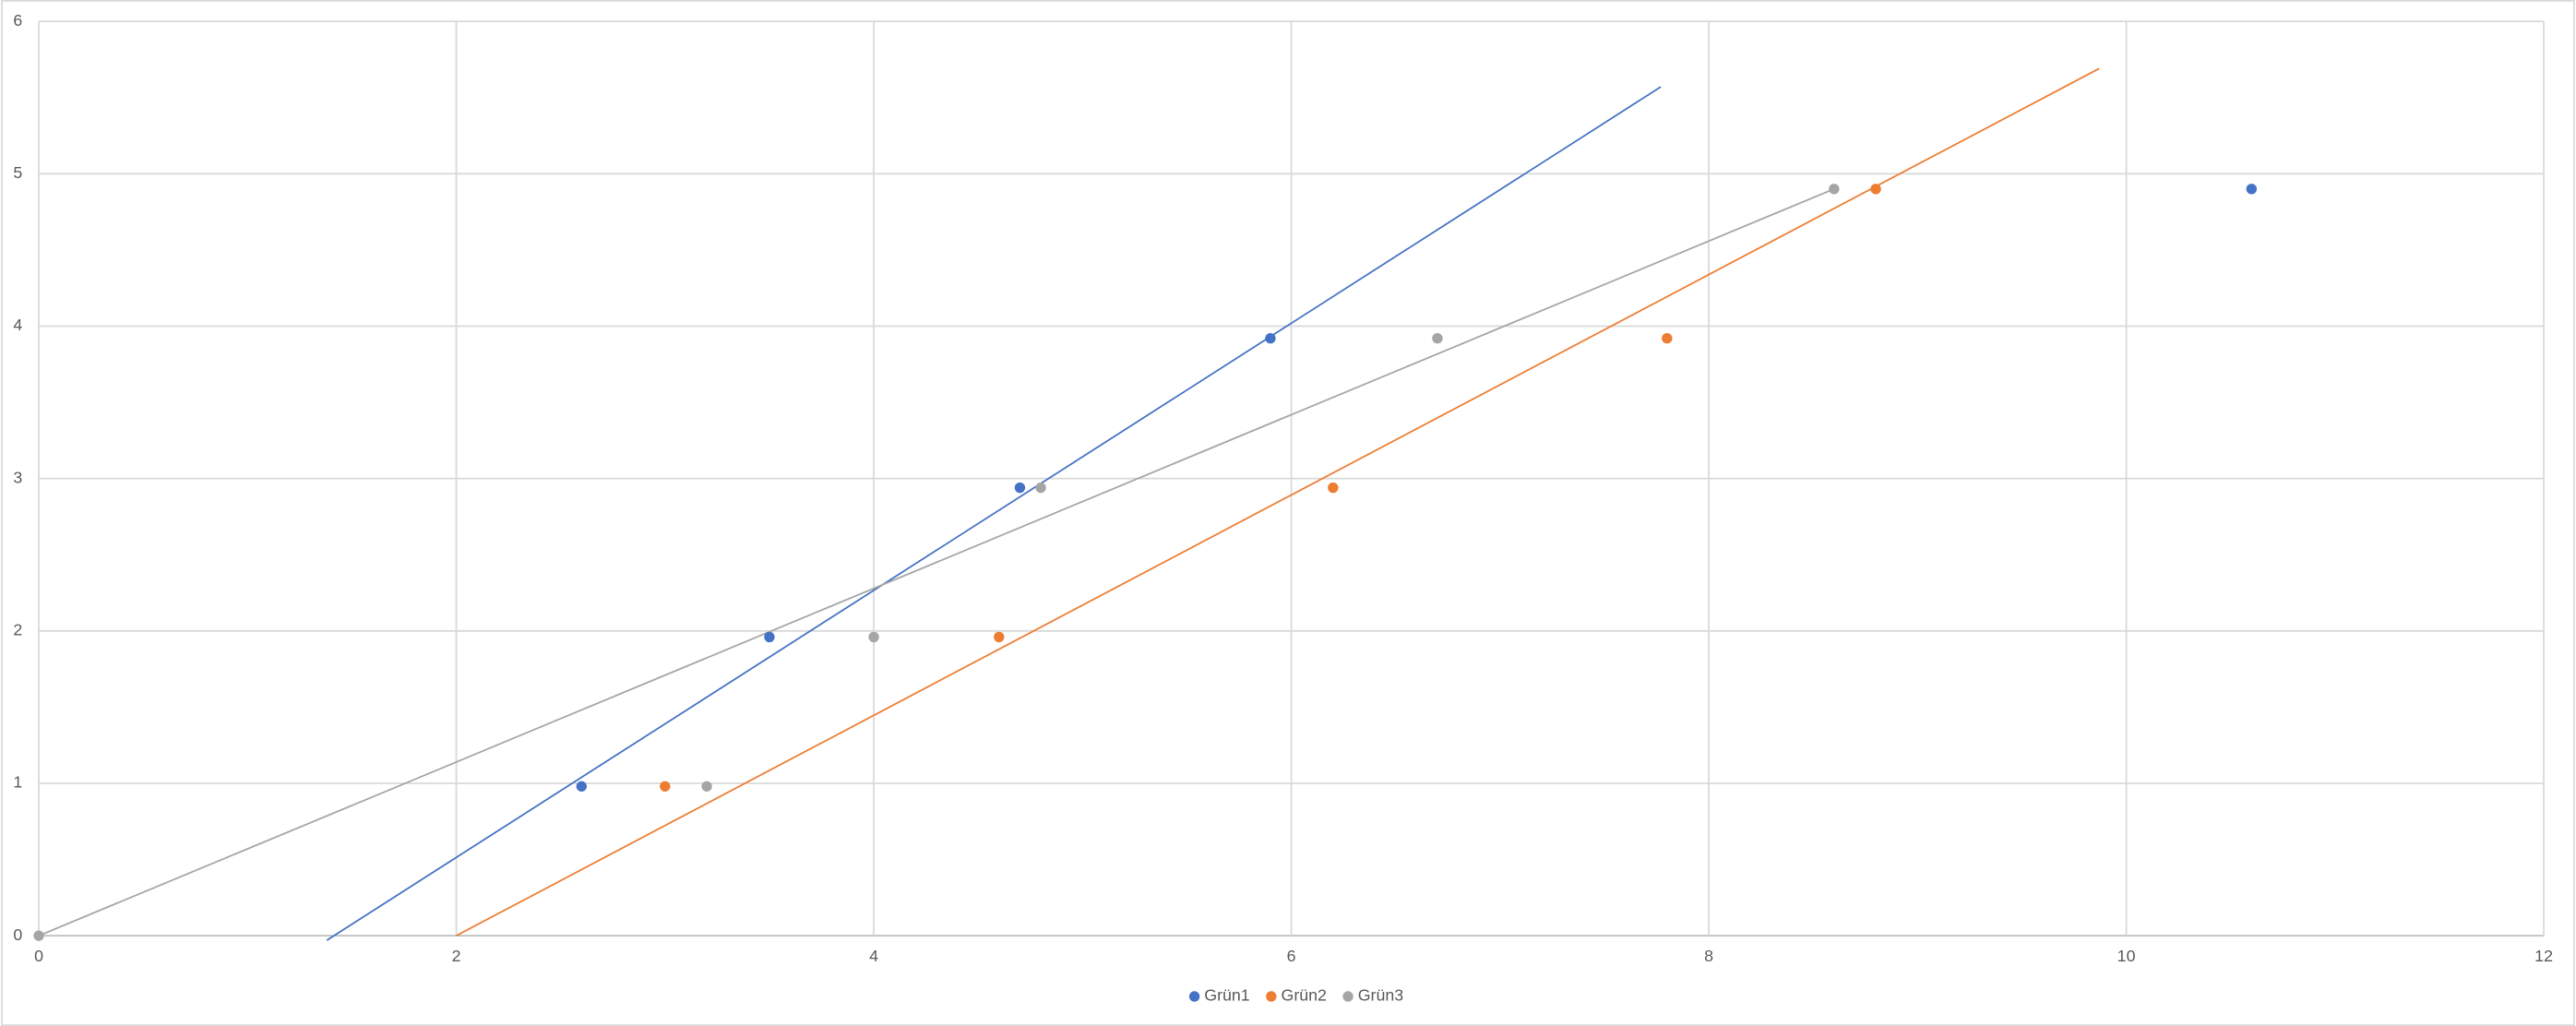  Describe the element at coordinates (1227, 995) in the screenshot. I see `legend-label: Grün1` at that location.